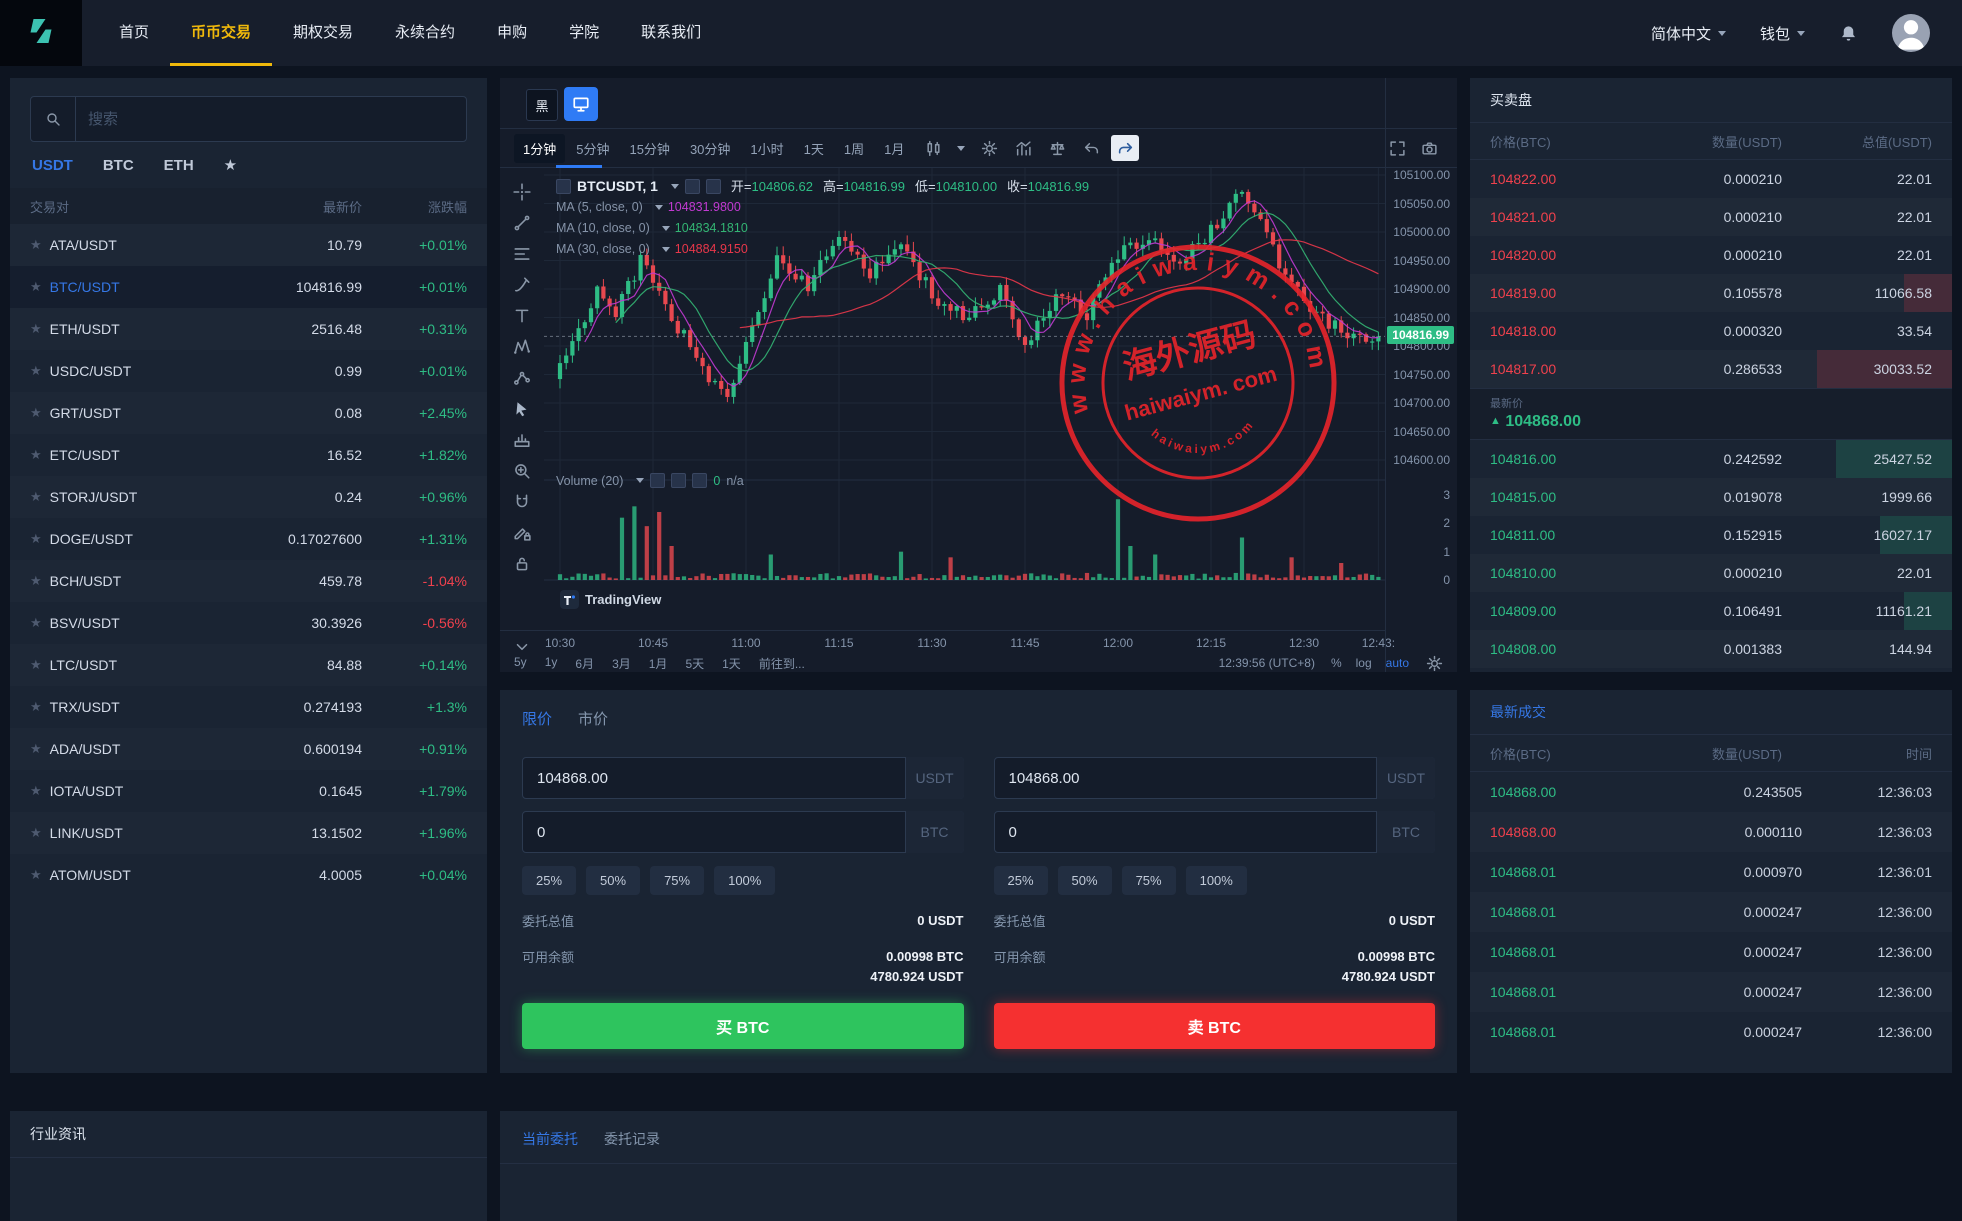 The image size is (1962, 1221). What do you see at coordinates (522, 284) in the screenshot?
I see `brush-tool-icon` at bounding box center [522, 284].